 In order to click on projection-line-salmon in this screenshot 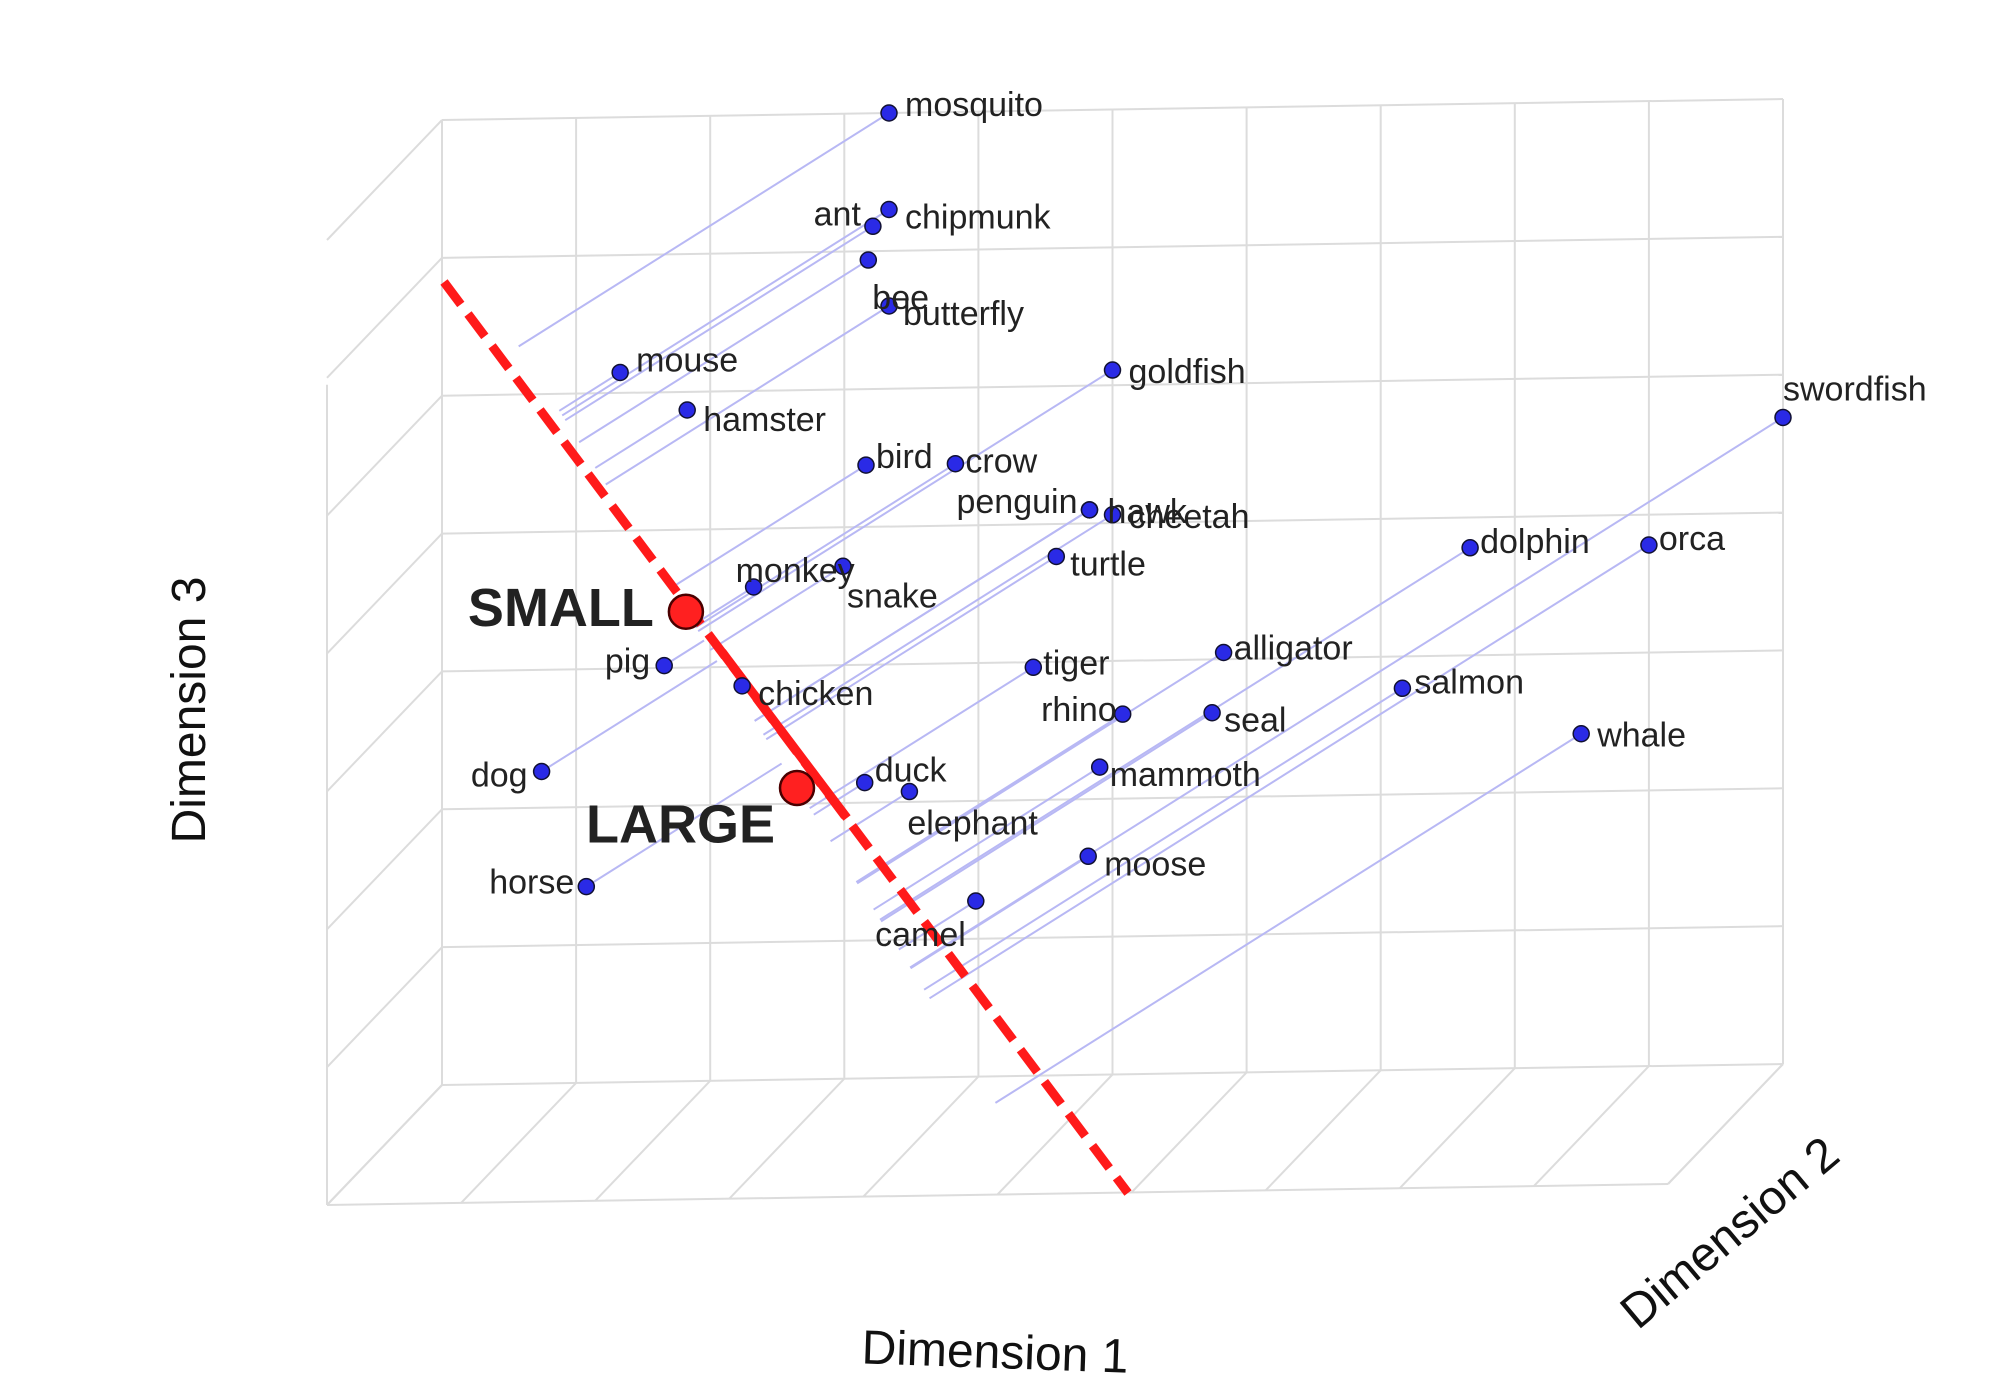, I will do `click(1163, 839)`.